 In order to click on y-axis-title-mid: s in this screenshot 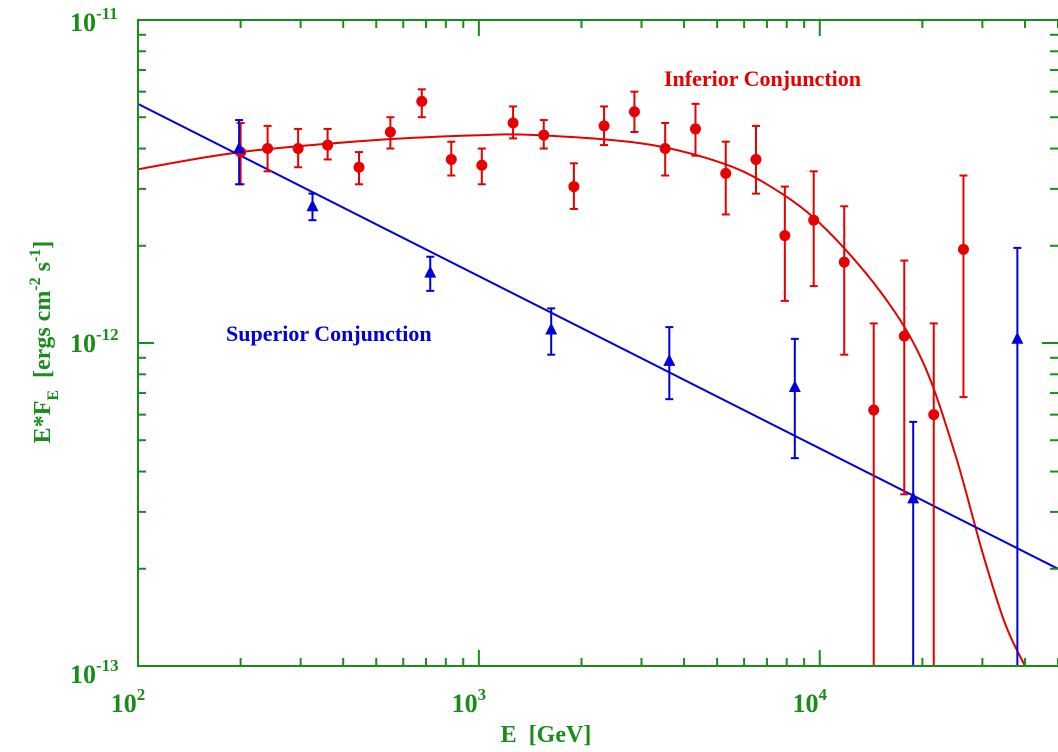, I will do `click(43, 269)`.